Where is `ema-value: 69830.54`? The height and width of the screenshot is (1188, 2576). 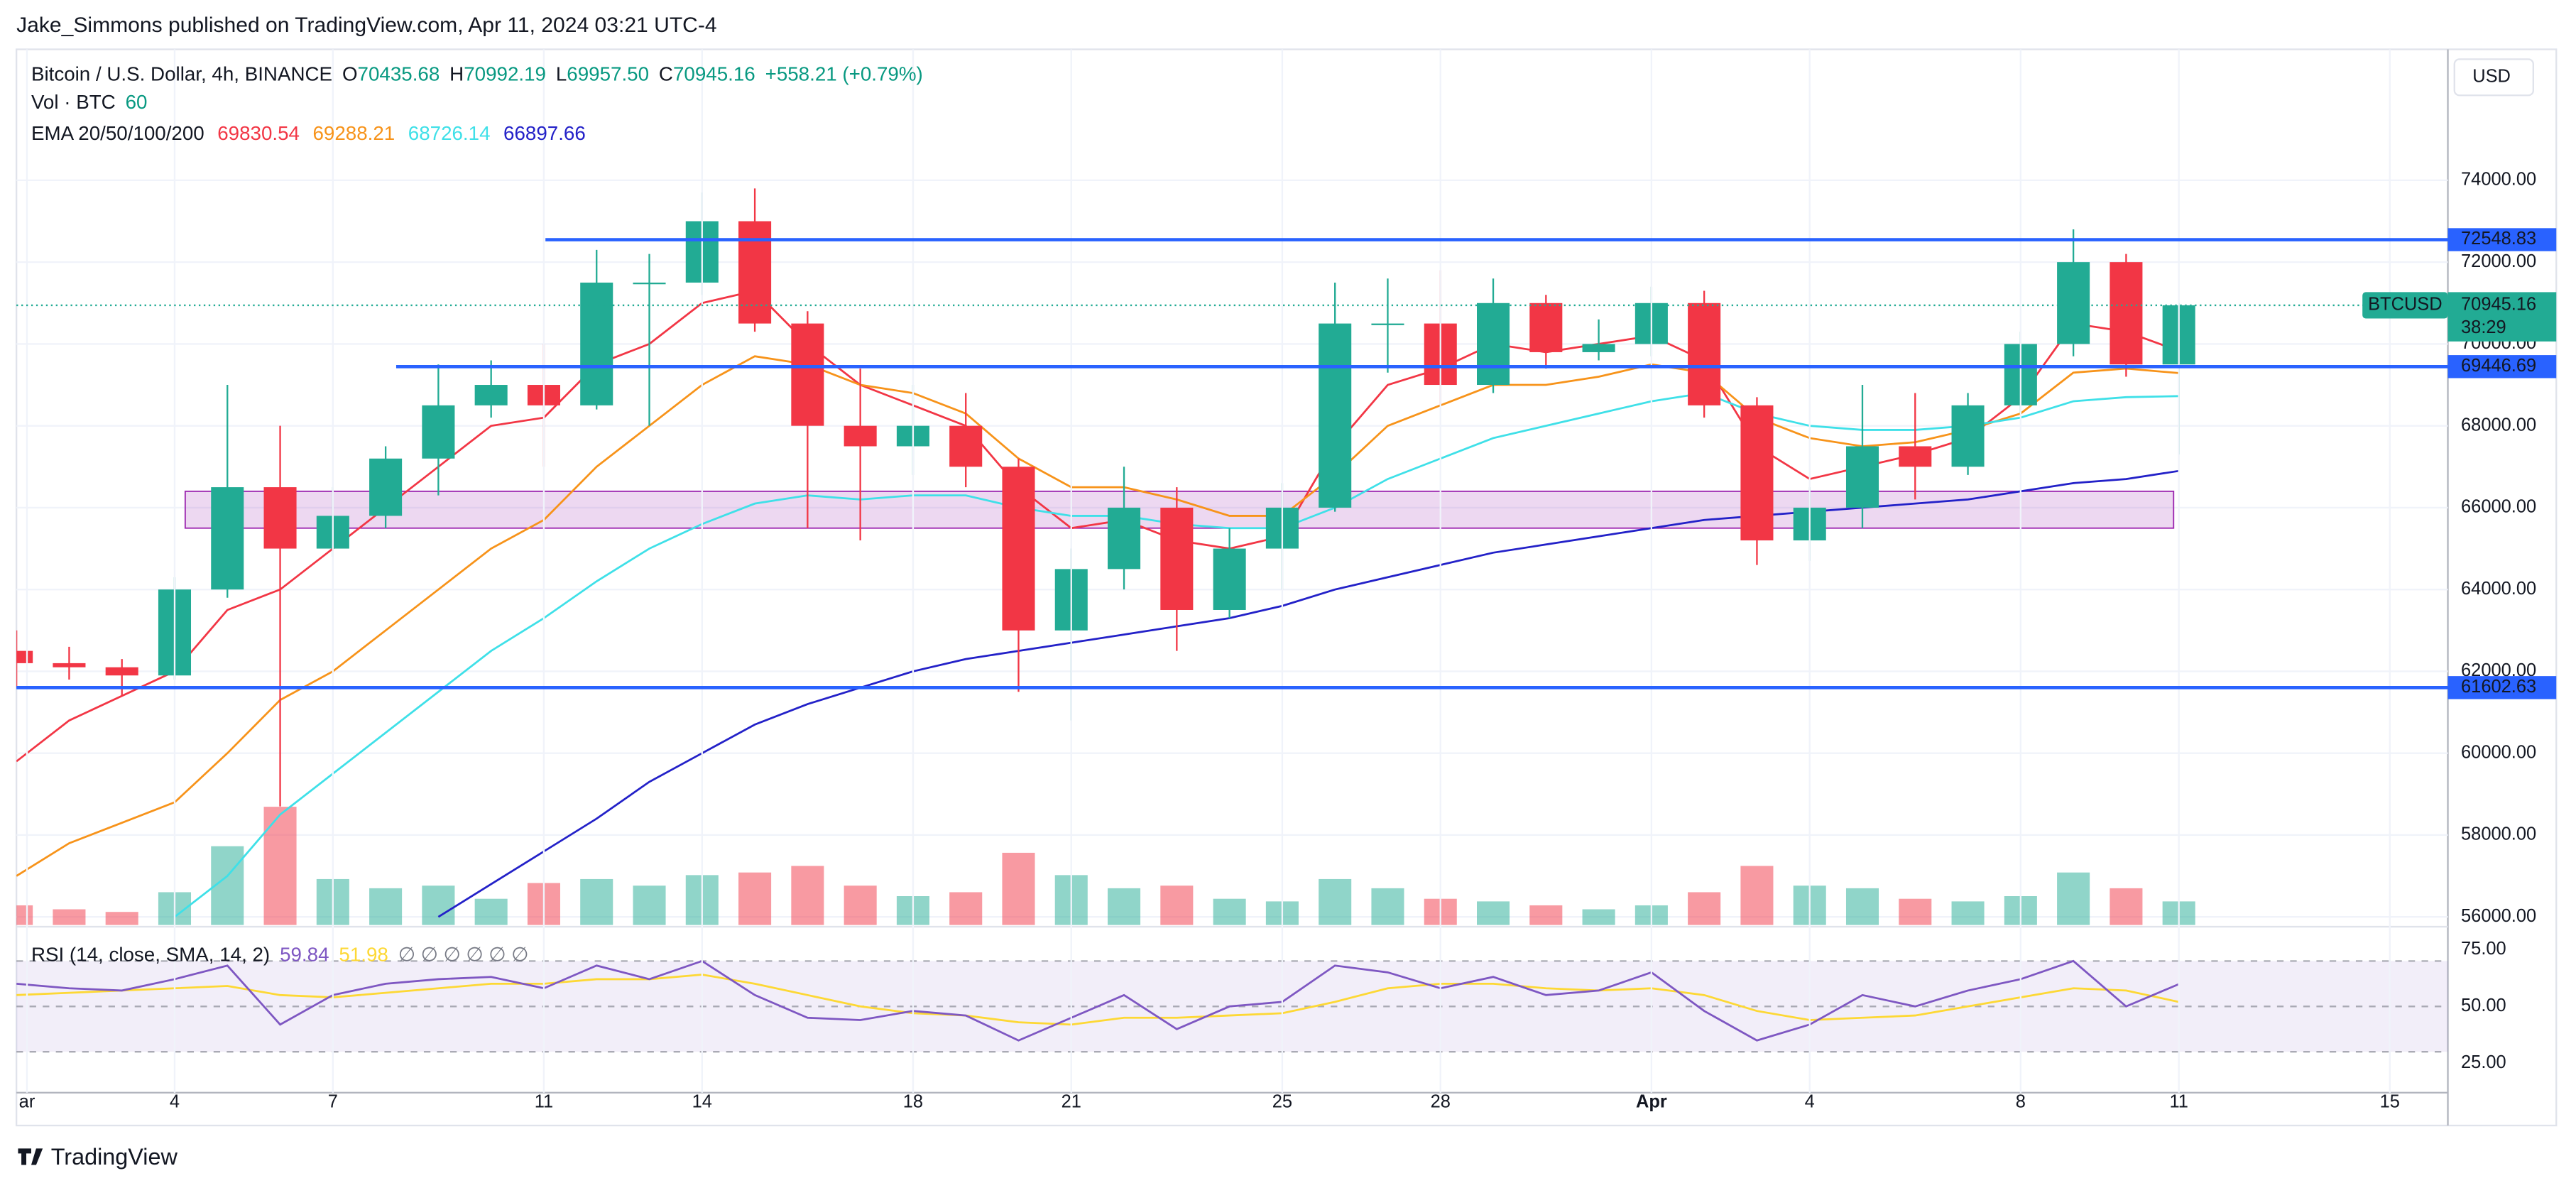 ema-value: 69830.54 is located at coordinates (258, 133).